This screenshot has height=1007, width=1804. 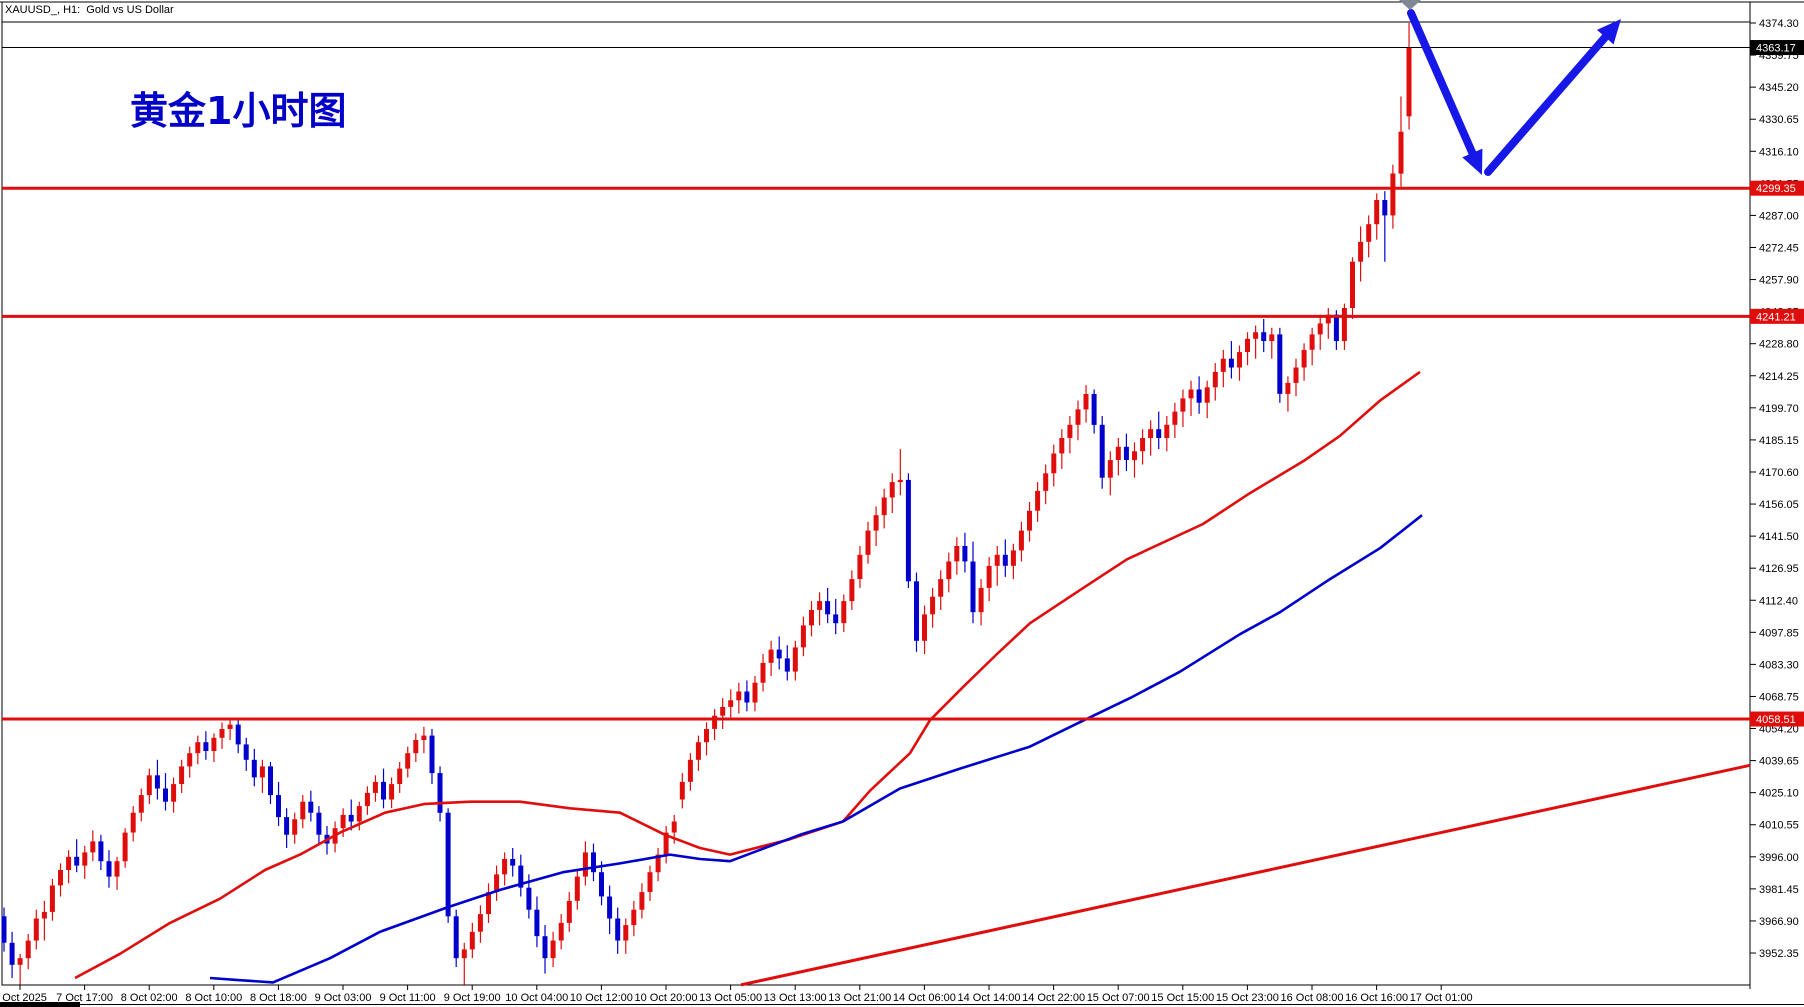 What do you see at coordinates (1245, 875) in the screenshot?
I see `trendline` at bounding box center [1245, 875].